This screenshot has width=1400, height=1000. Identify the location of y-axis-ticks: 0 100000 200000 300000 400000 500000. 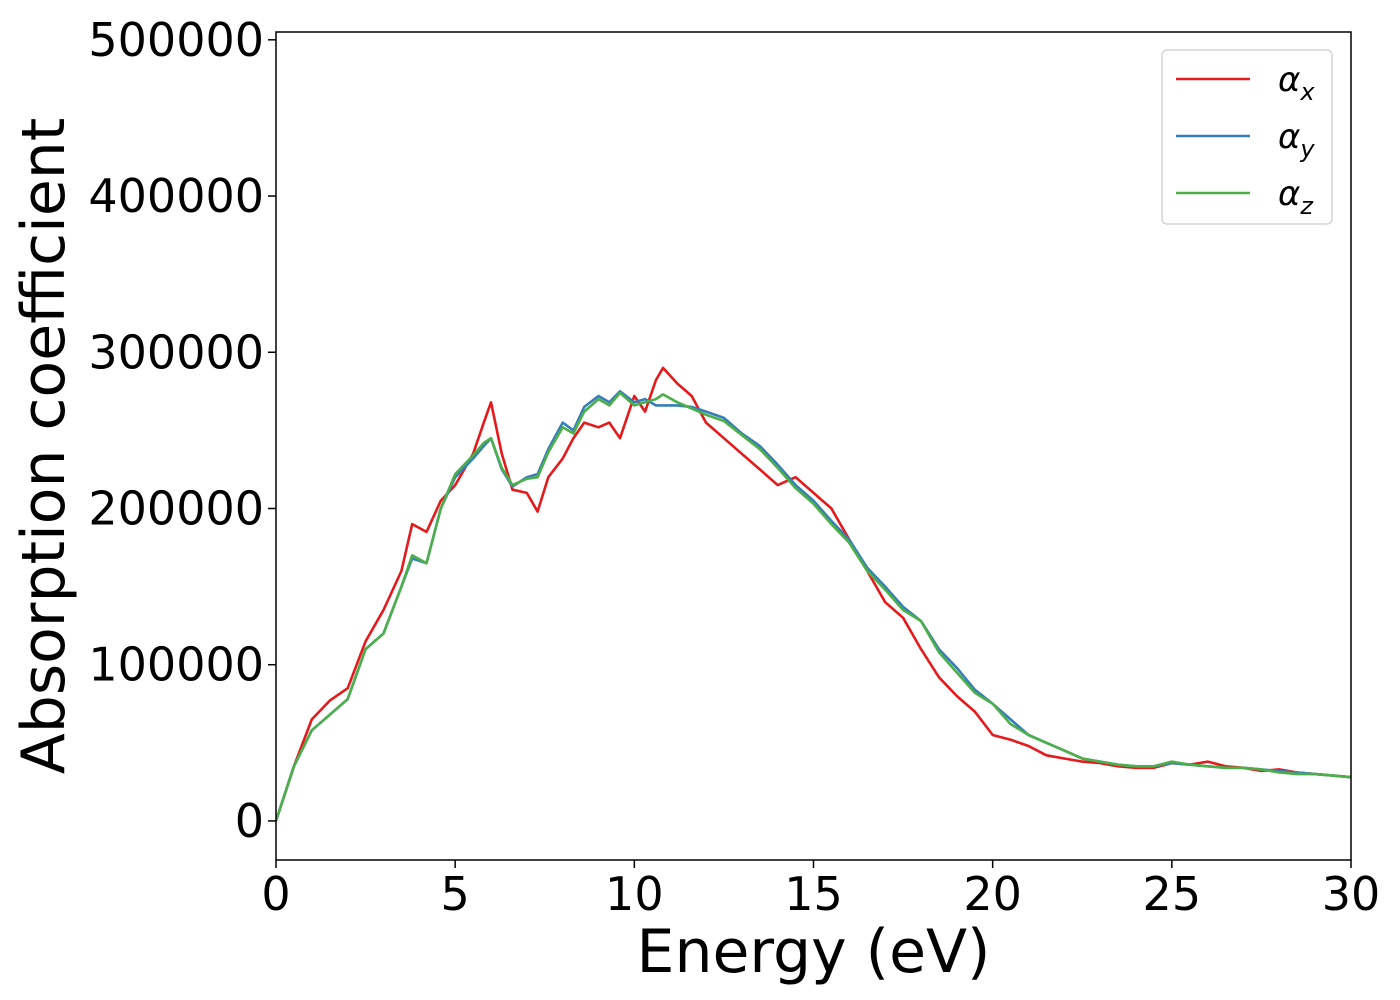
(182, 430).